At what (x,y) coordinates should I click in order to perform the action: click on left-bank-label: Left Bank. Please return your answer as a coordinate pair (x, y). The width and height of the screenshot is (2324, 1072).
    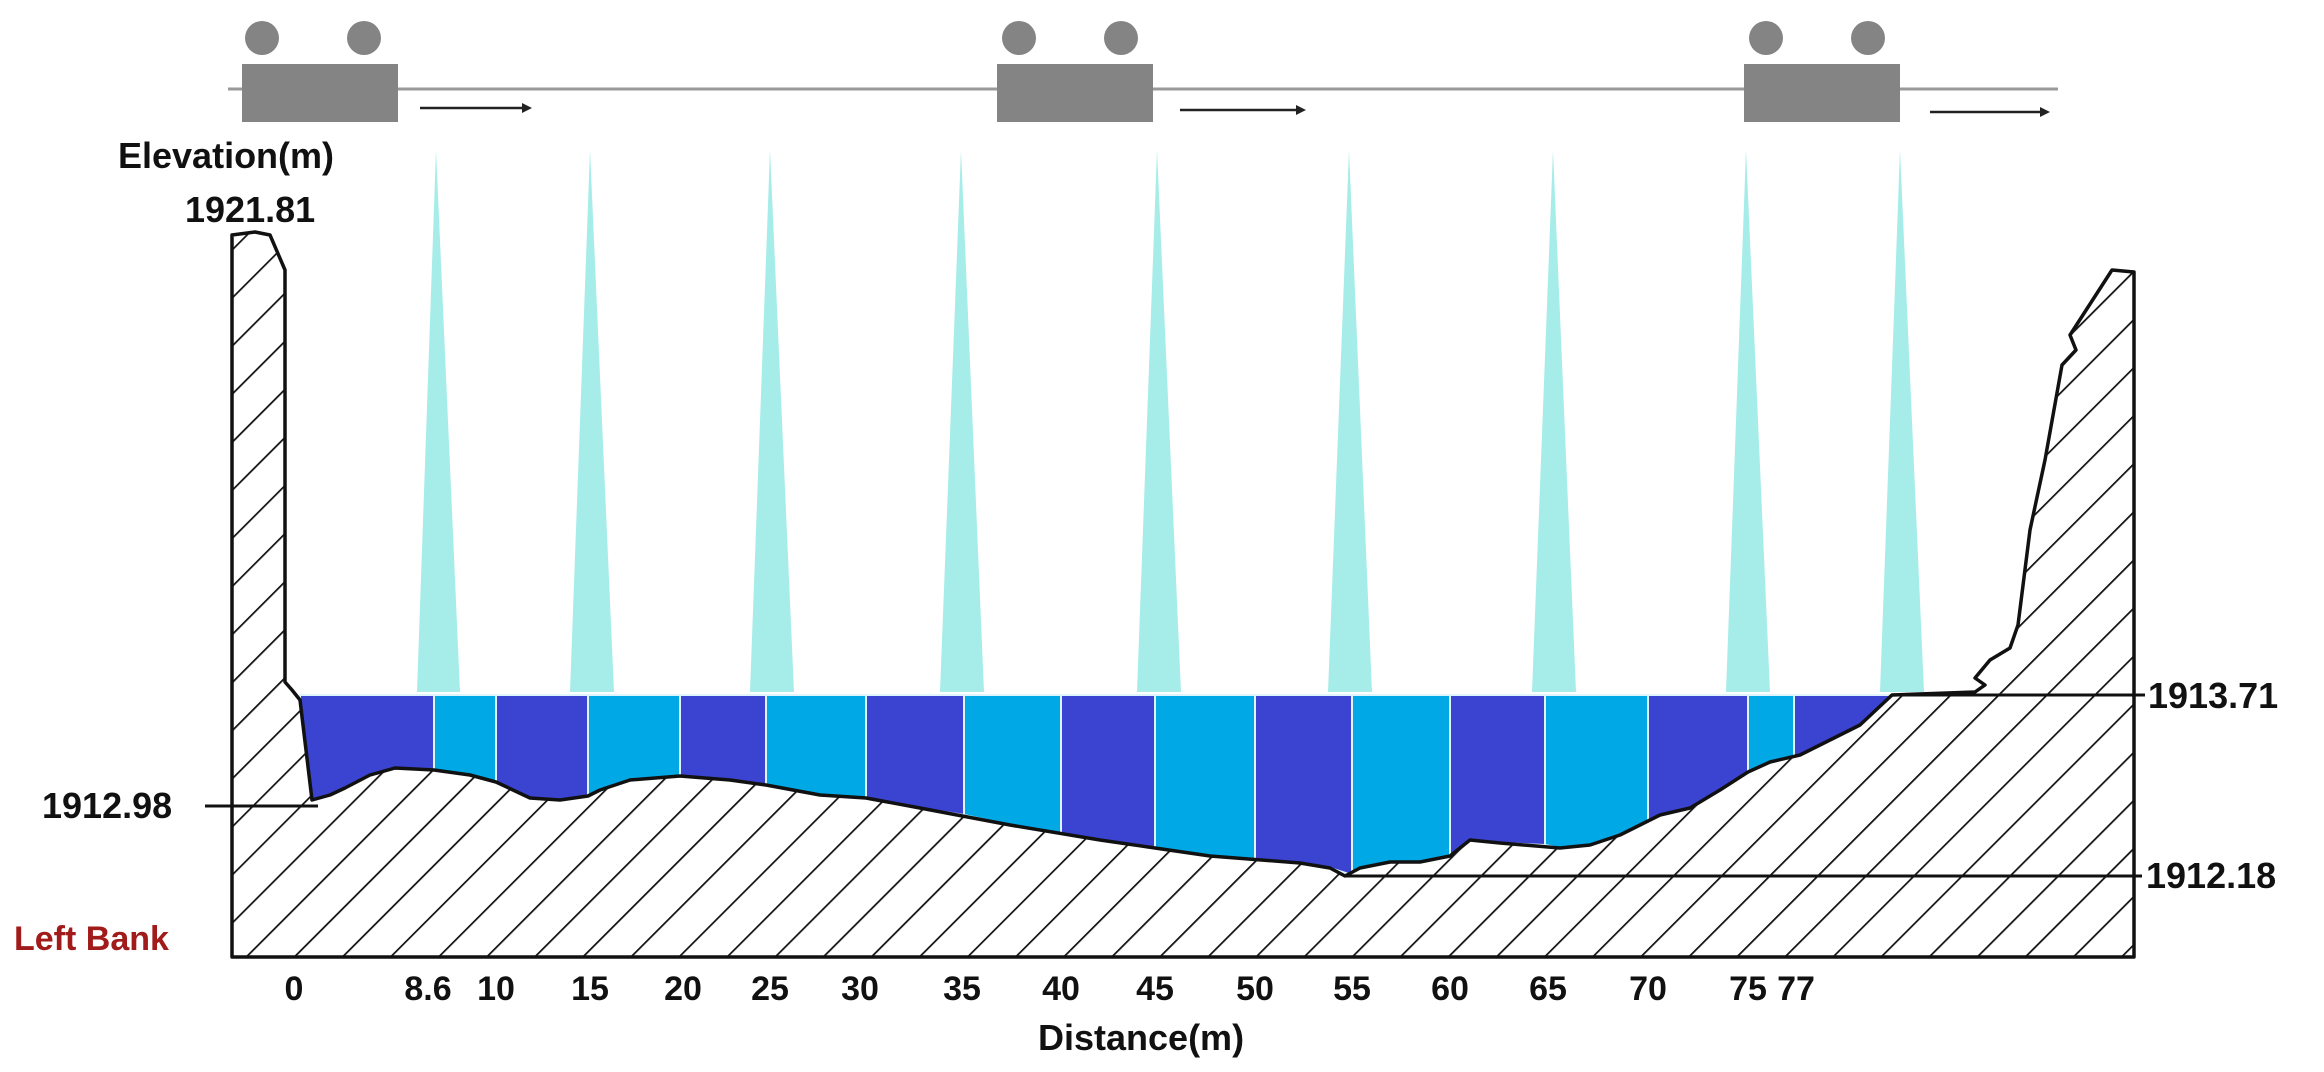
    Looking at the image, I should click on (91, 939).